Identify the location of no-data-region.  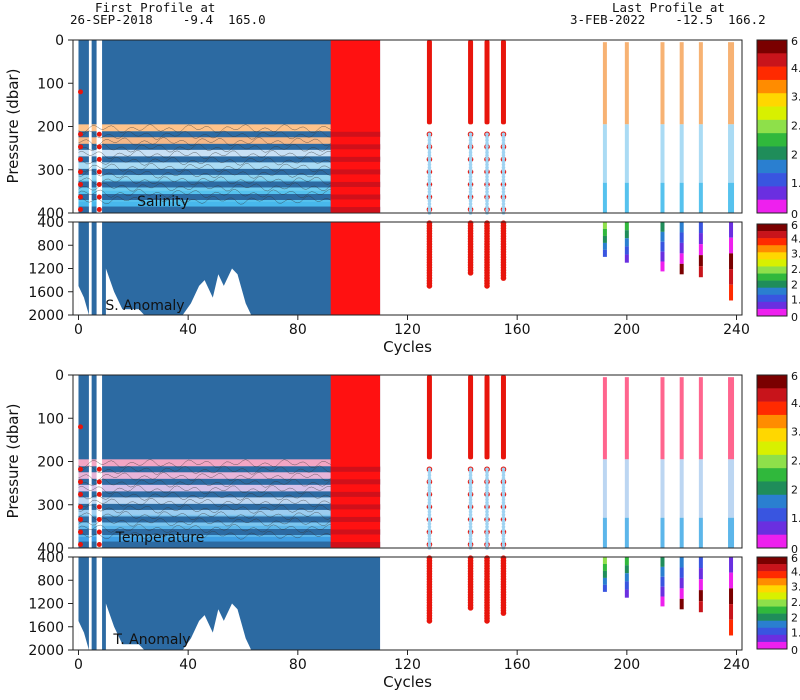
(83, 635).